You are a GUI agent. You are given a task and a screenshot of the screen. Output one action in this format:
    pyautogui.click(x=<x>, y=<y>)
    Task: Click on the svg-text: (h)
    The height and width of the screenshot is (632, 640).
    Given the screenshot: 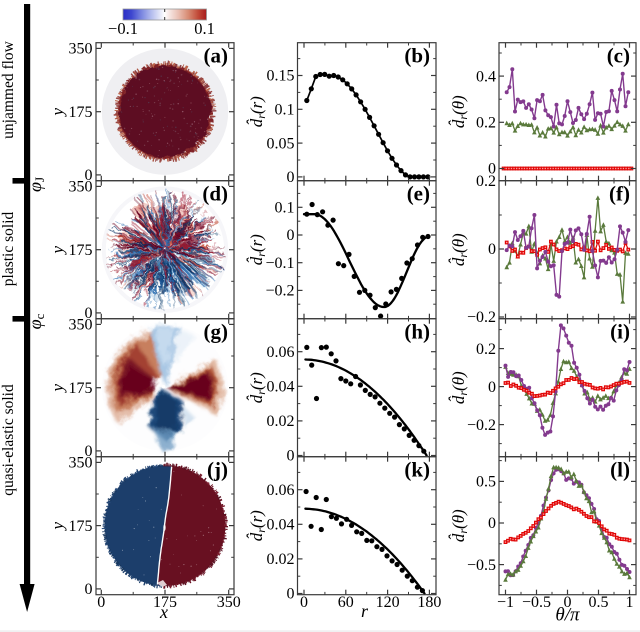 What is the action you would take?
    pyautogui.click(x=417, y=332)
    